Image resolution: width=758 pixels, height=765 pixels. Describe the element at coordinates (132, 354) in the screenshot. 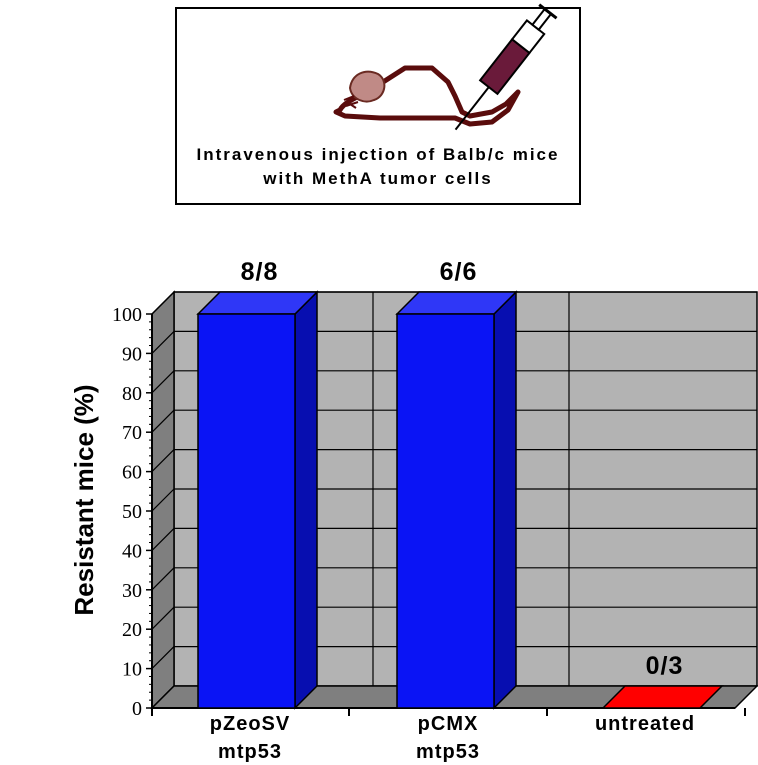

I see `y-tick-label: 90` at that location.